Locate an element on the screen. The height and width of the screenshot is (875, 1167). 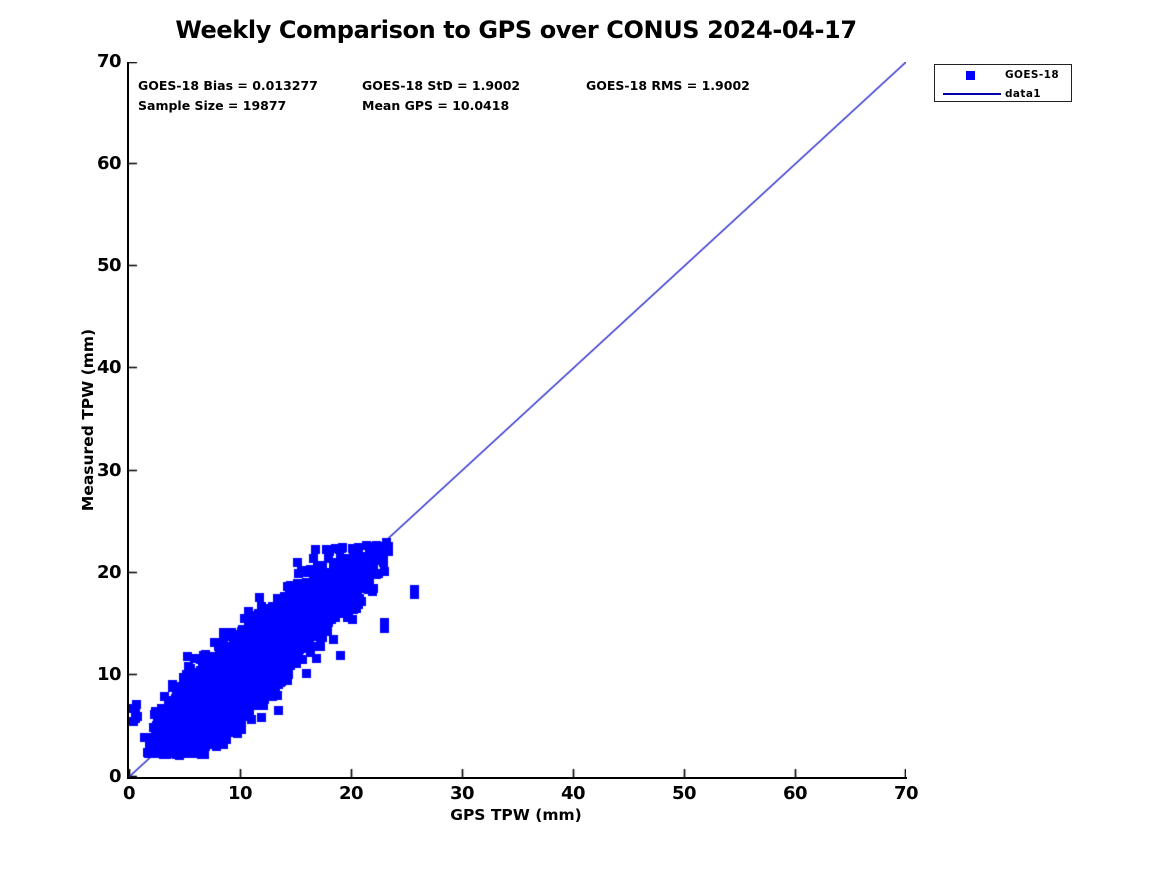
legend-label-goes18: GOES-18 is located at coordinates (1032, 75).